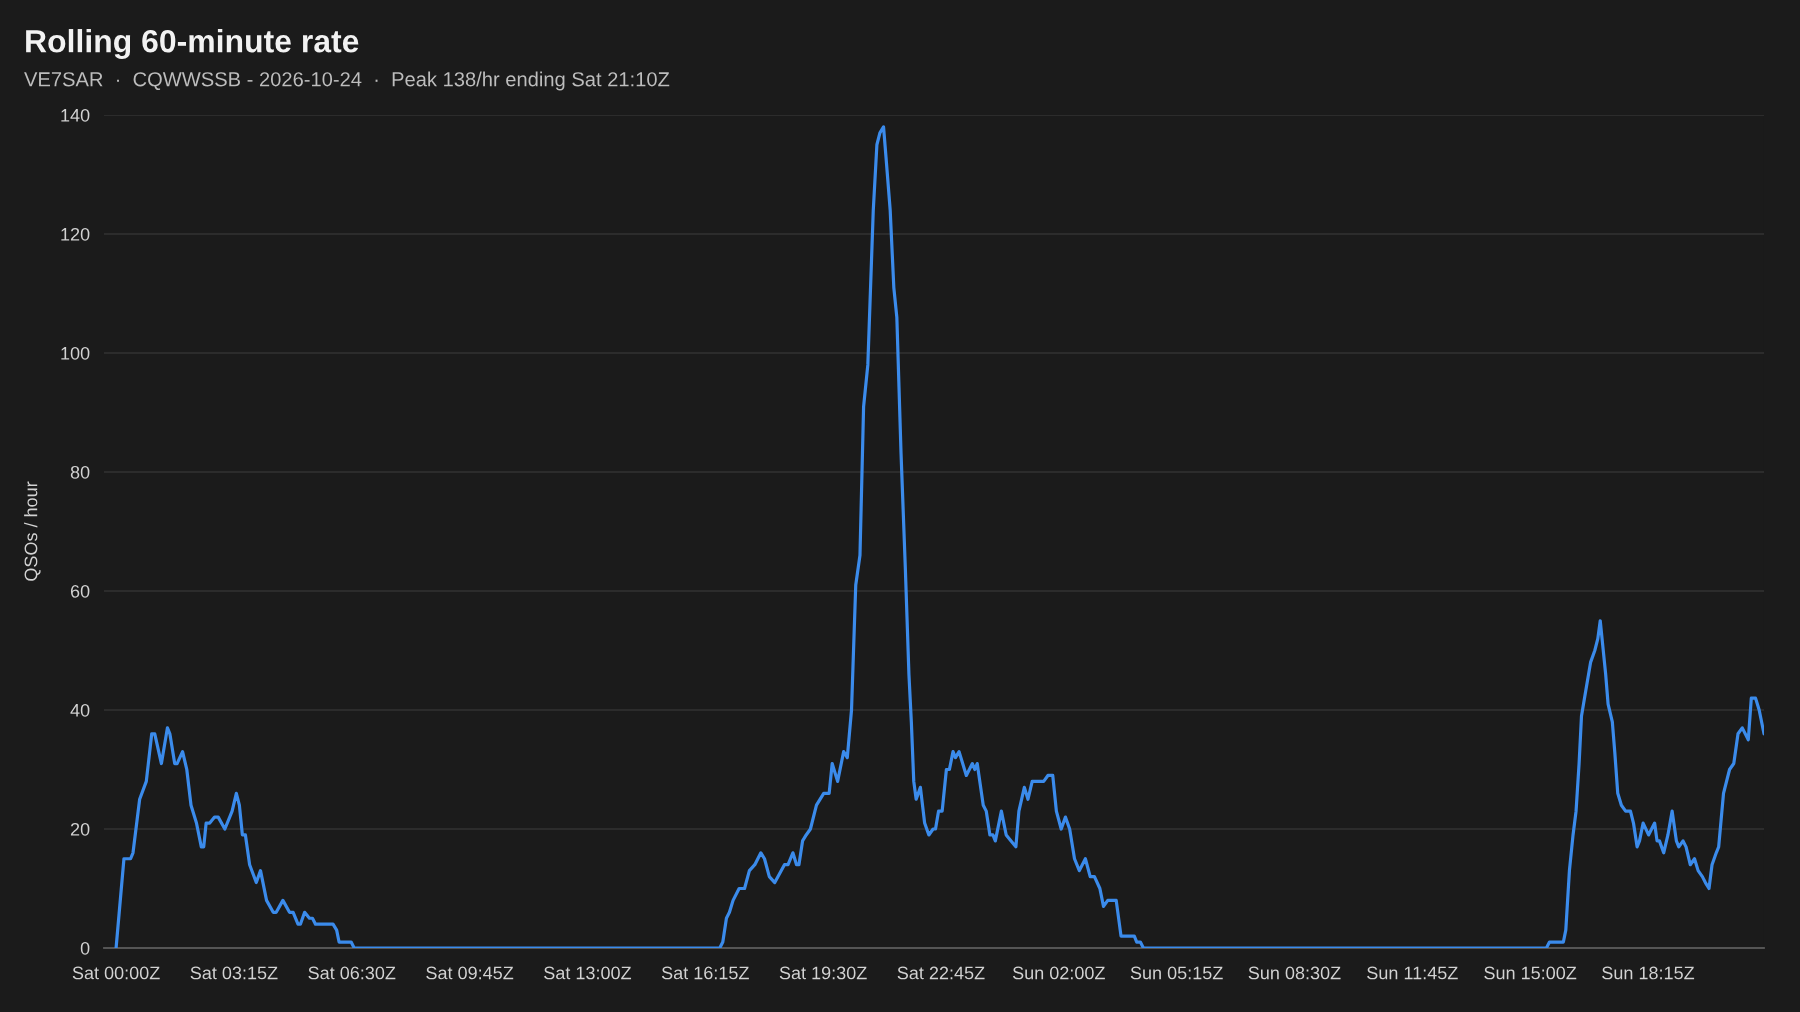 This screenshot has height=1012, width=1800. Describe the element at coordinates (705, 973) in the screenshot. I see `x-tick-label: Sat 16:15Z` at that location.